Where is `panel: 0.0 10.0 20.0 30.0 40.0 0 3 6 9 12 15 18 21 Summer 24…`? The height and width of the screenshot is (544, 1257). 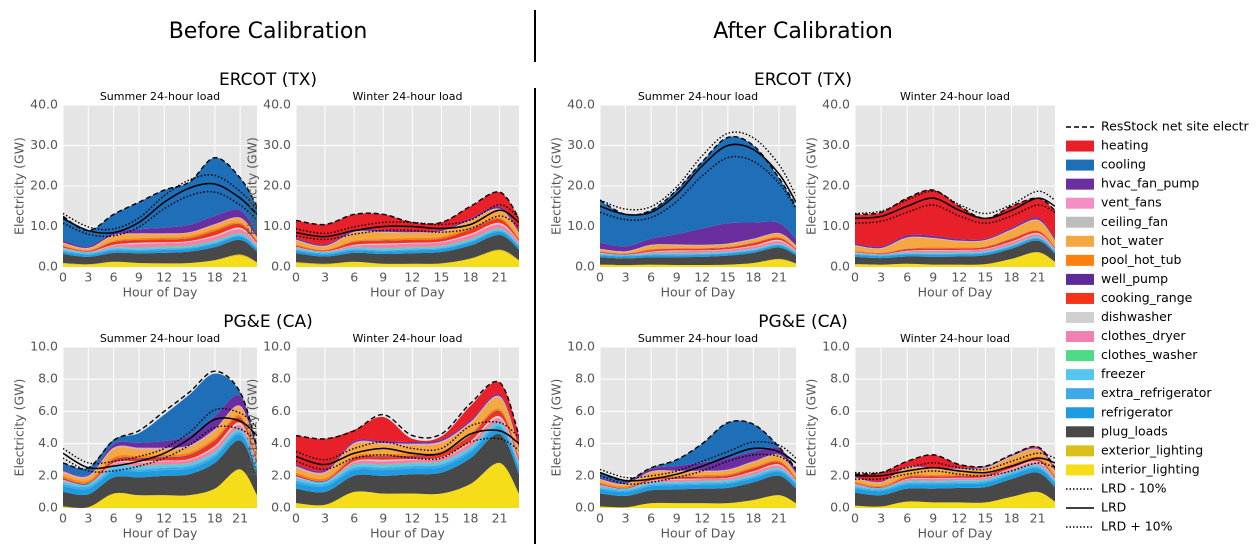 panel: 0.0 10.0 20.0 30.0 40.0 0 3 6 9 12 15 18 21 Summer 24… is located at coordinates (672, 195).